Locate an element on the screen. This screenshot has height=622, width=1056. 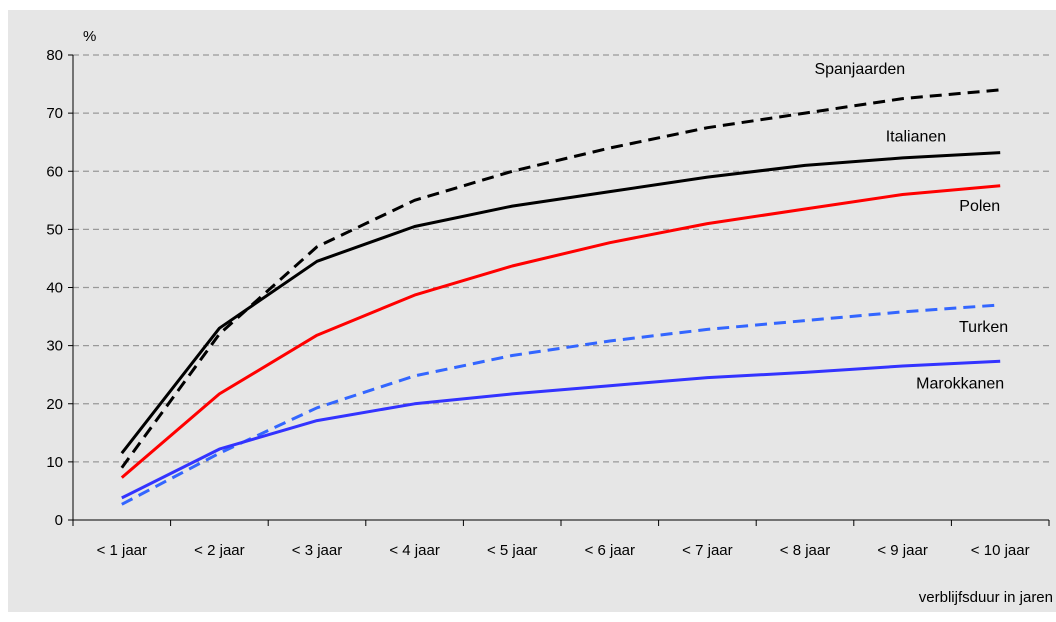
series-label: Spanjaarden is located at coordinates (859, 69).